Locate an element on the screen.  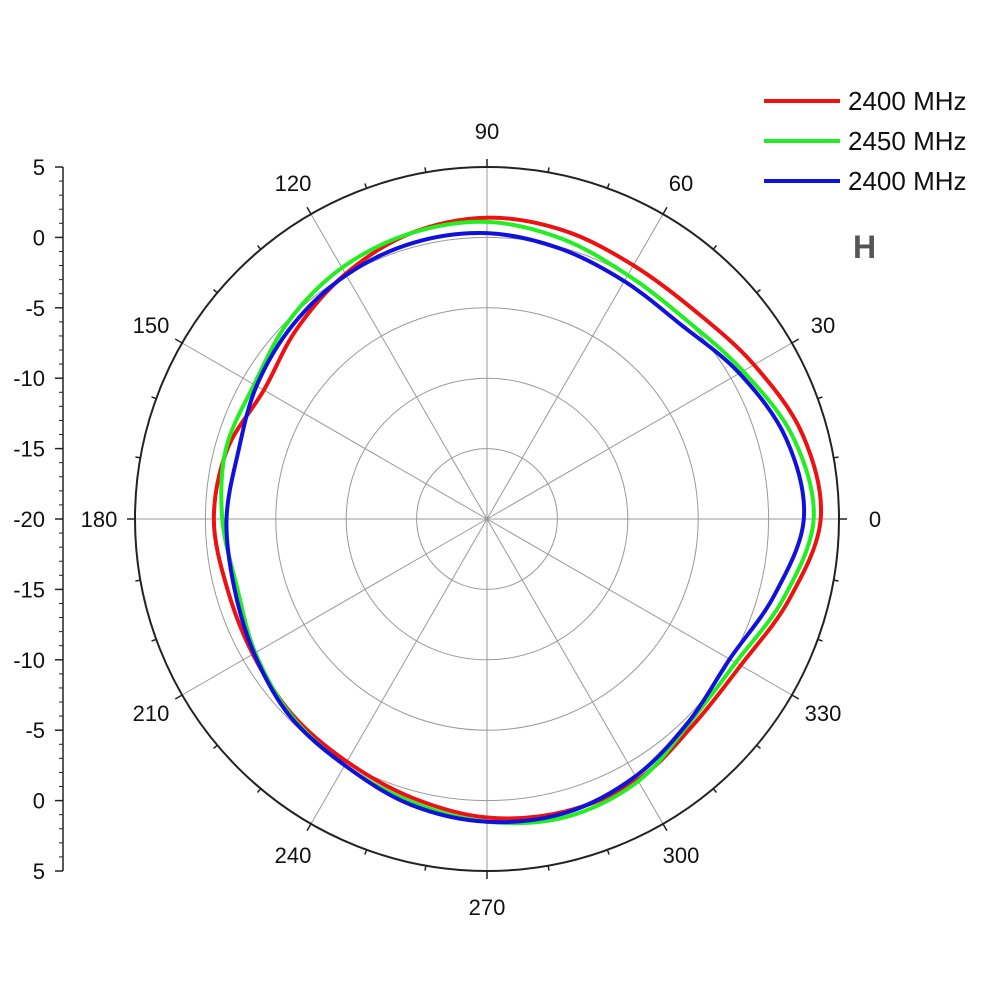
angle-tick-label-150: 150 is located at coordinates (151, 325).